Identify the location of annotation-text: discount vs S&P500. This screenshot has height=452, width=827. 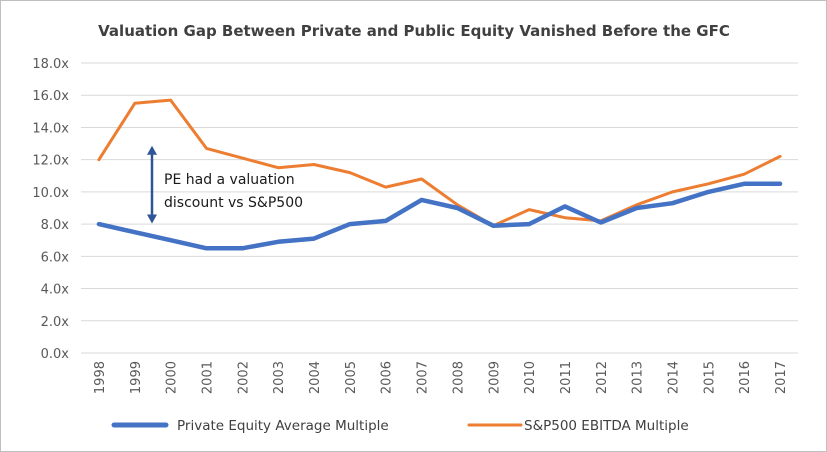
(233, 203).